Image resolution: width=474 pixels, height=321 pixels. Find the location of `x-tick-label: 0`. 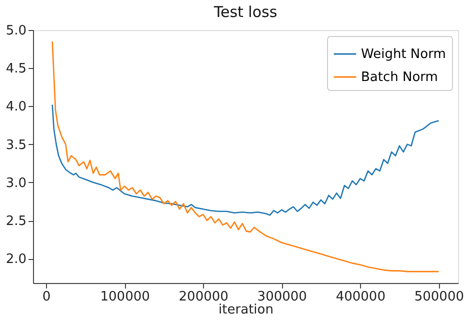

x-tick-label: 0 is located at coordinates (46, 297).